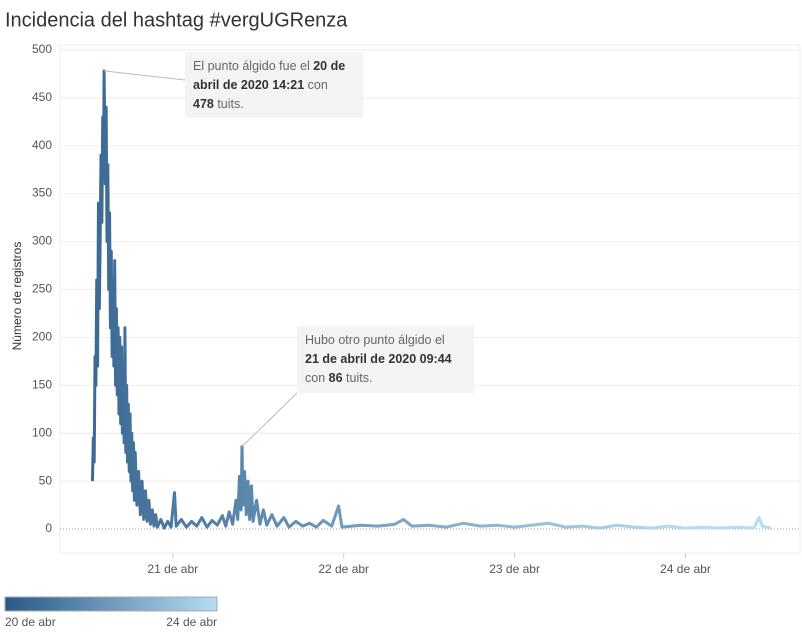 The image size is (802, 632). I want to click on annotation-part: El punto álgido fue el, so click(253, 66).